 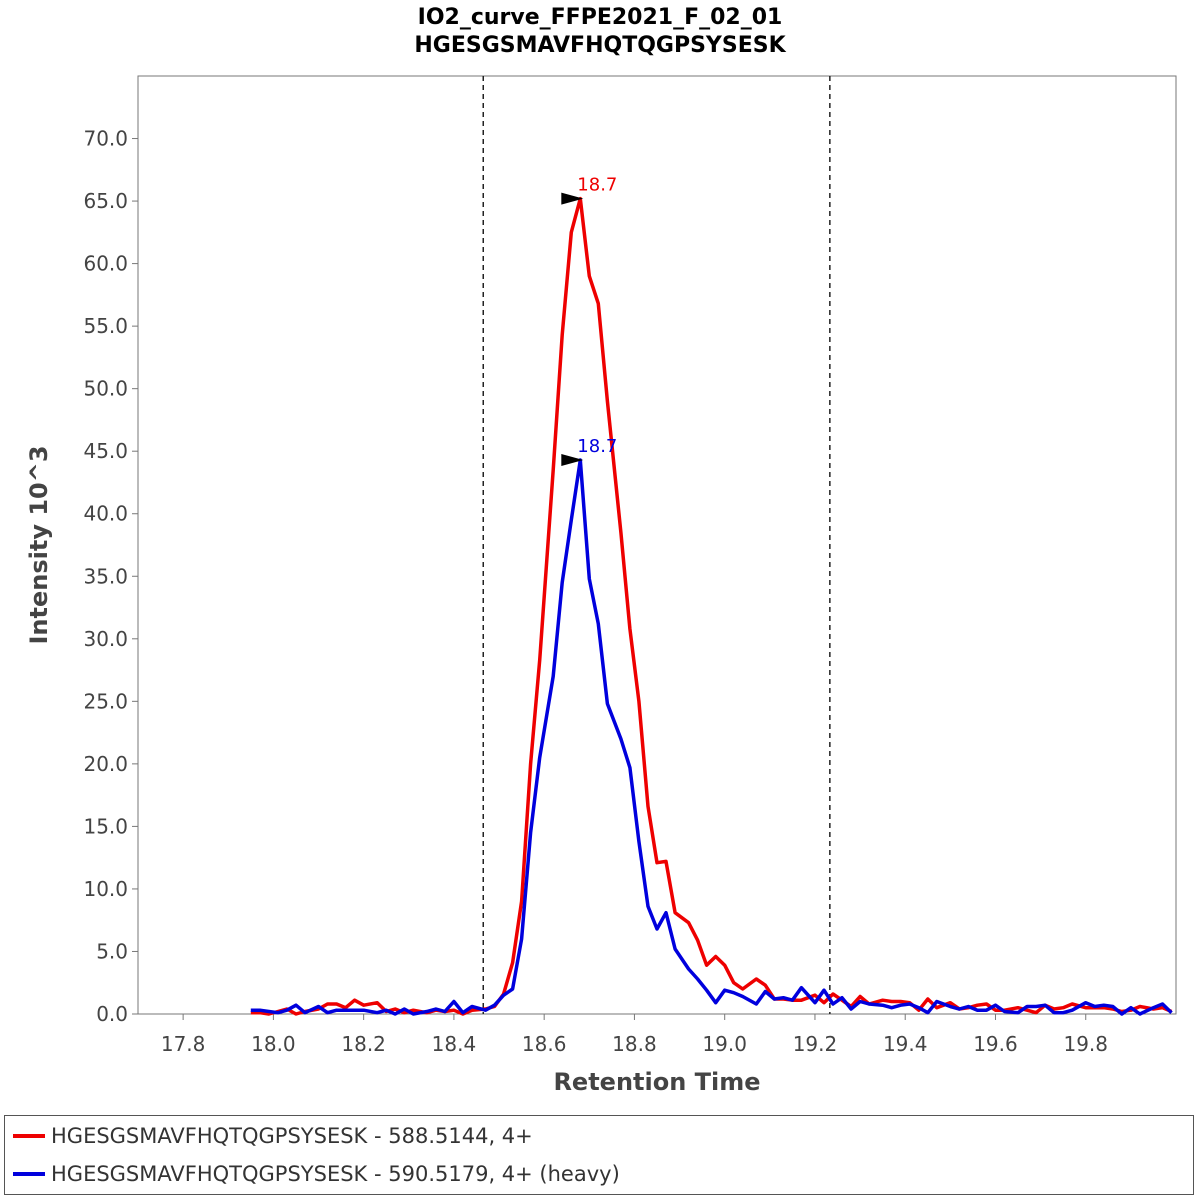 What do you see at coordinates (292, 1136) in the screenshot?
I see `legend-label-light: HGESGSMAVFHQTQGPSYSESK - 588.5144, 4+` at bounding box center [292, 1136].